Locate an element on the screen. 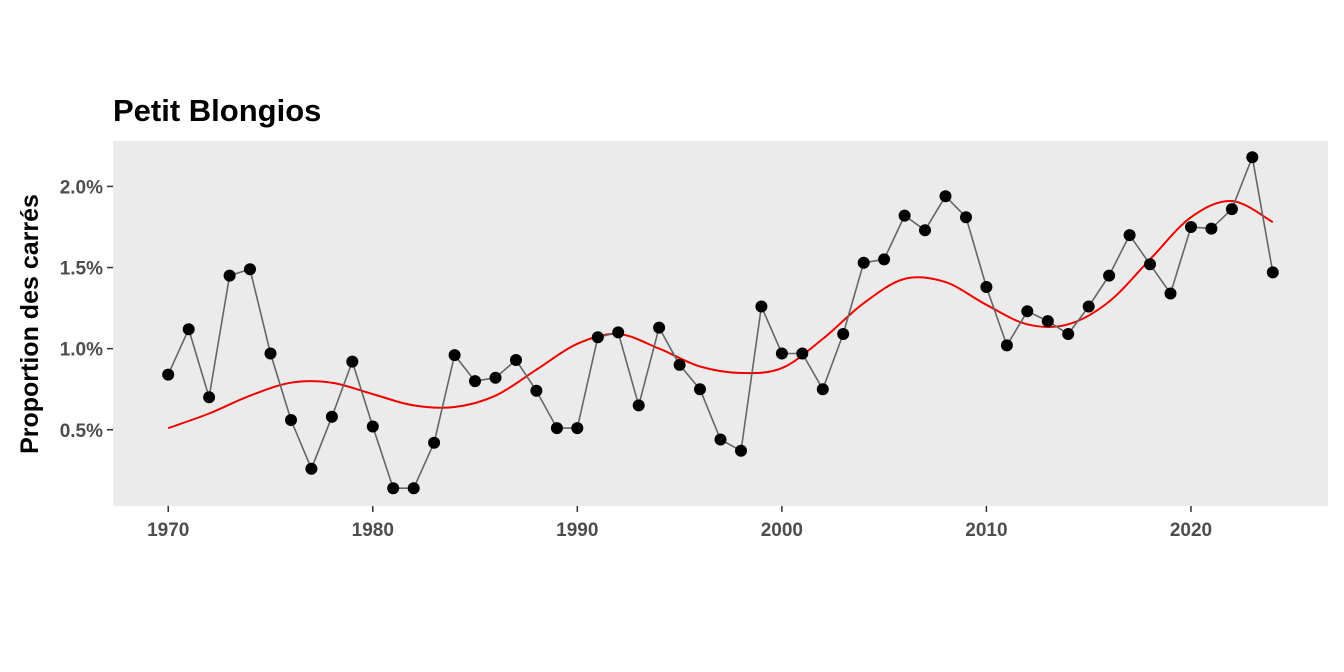 Image resolution: width=1344 pixels, height=672 pixels. y-tick-label: 1.0% is located at coordinates (81, 350).